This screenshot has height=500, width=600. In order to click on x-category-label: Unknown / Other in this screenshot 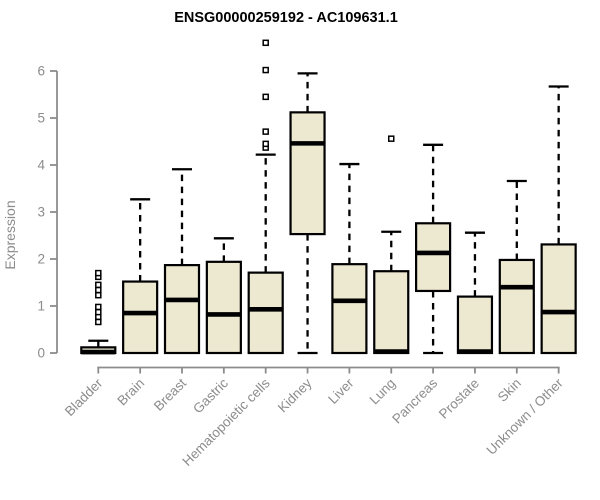, I will do `click(525, 416)`.